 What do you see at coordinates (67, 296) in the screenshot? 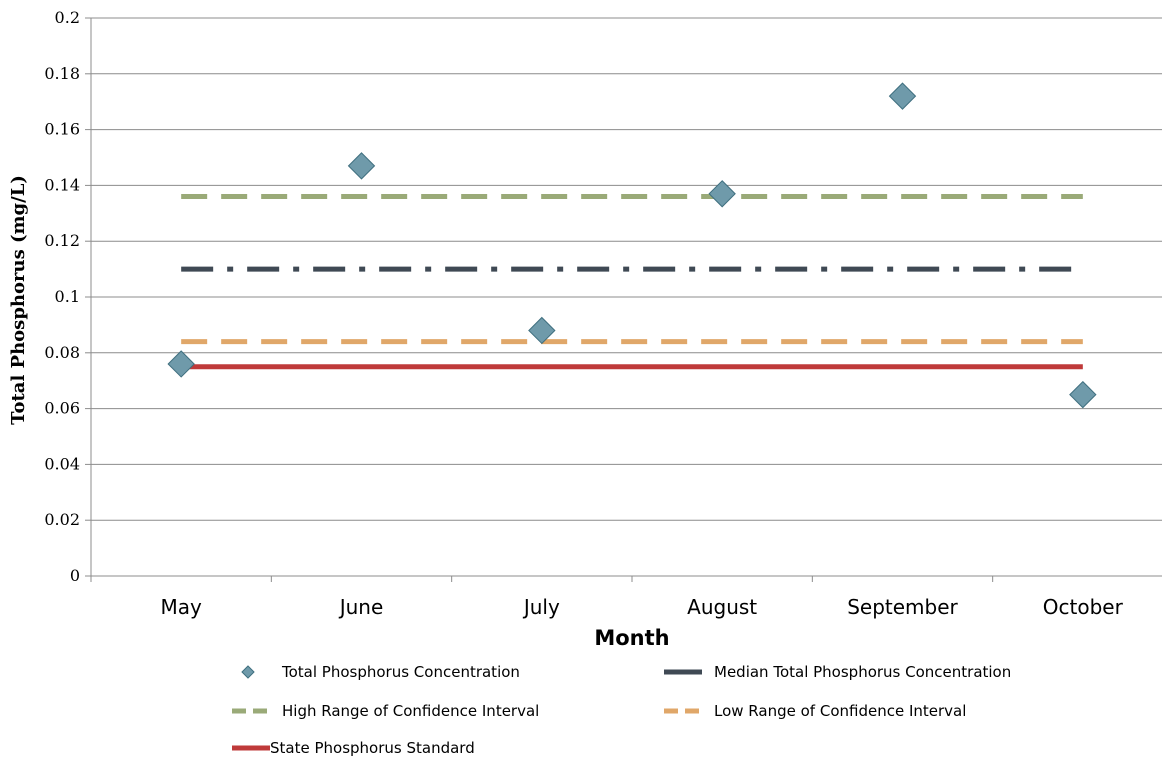
I see `y-tick-label: 0.1` at bounding box center [67, 296].